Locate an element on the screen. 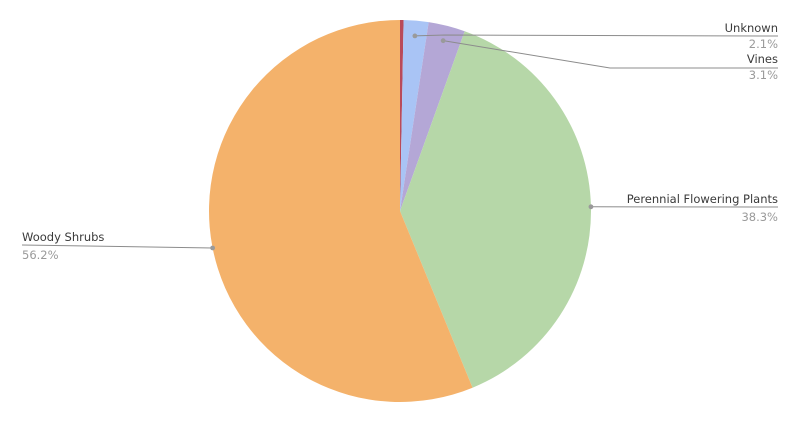 This screenshot has width=800, height=423. leader-dot-woody-shrubs is located at coordinates (213, 248).